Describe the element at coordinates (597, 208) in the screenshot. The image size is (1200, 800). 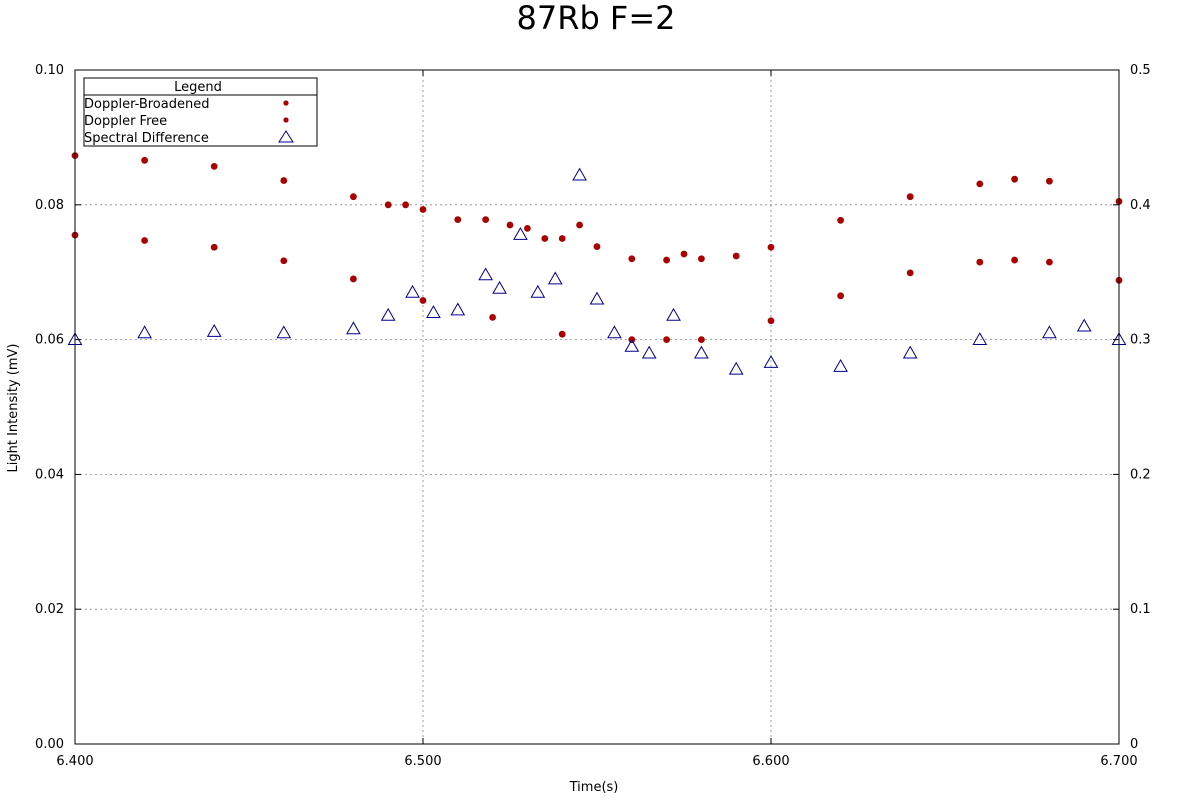
I see `series-doppler-broadened` at that location.